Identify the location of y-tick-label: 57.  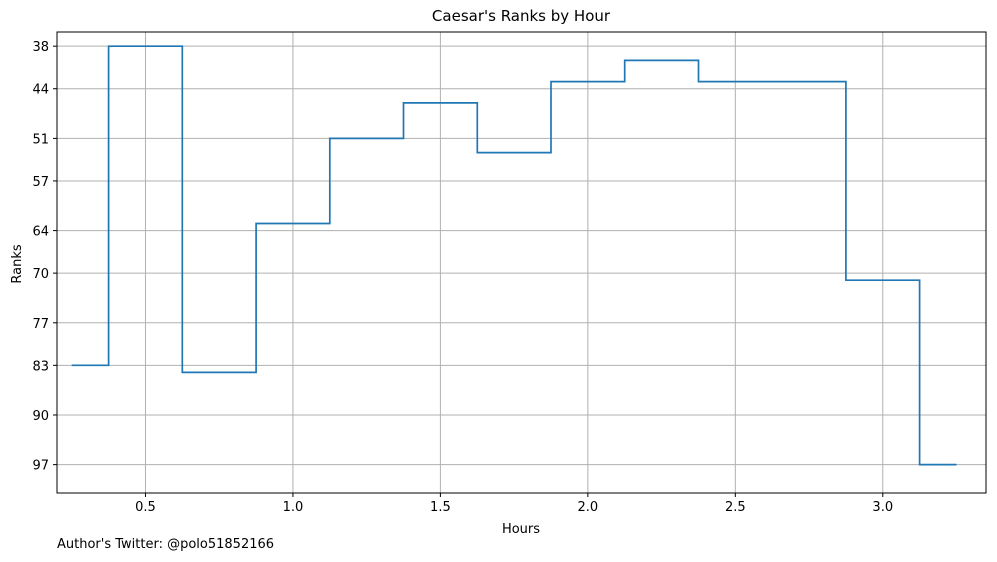
(40, 182).